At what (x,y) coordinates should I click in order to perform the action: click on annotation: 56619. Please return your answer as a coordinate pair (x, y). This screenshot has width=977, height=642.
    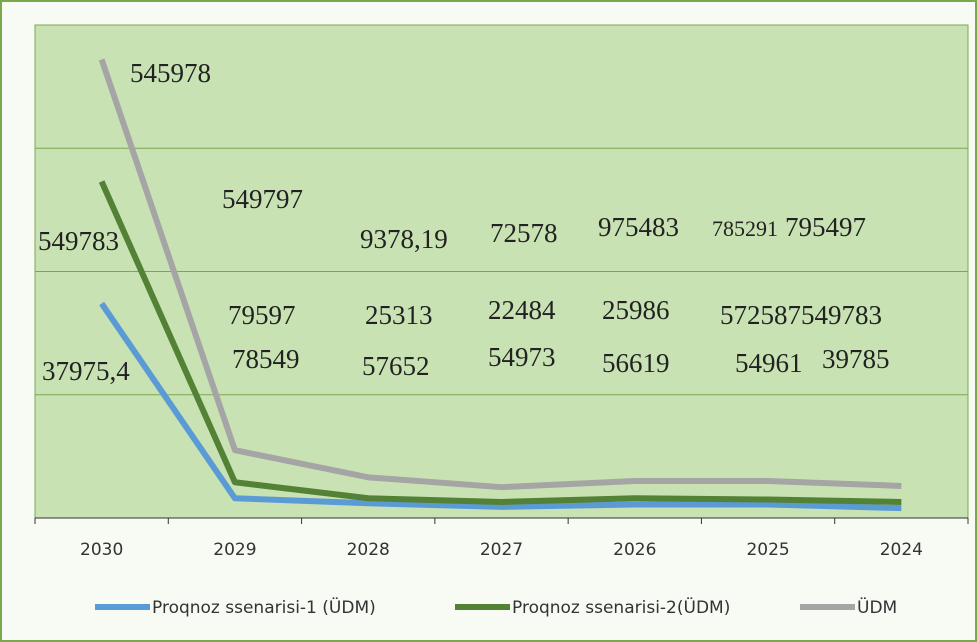
    Looking at the image, I should click on (636, 363).